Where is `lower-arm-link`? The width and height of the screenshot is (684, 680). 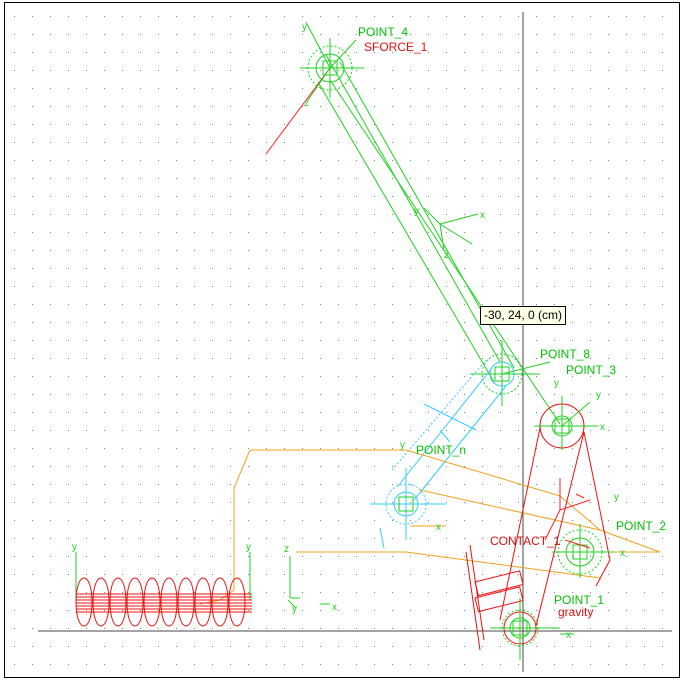
lower-arm-link is located at coordinates (438, 454).